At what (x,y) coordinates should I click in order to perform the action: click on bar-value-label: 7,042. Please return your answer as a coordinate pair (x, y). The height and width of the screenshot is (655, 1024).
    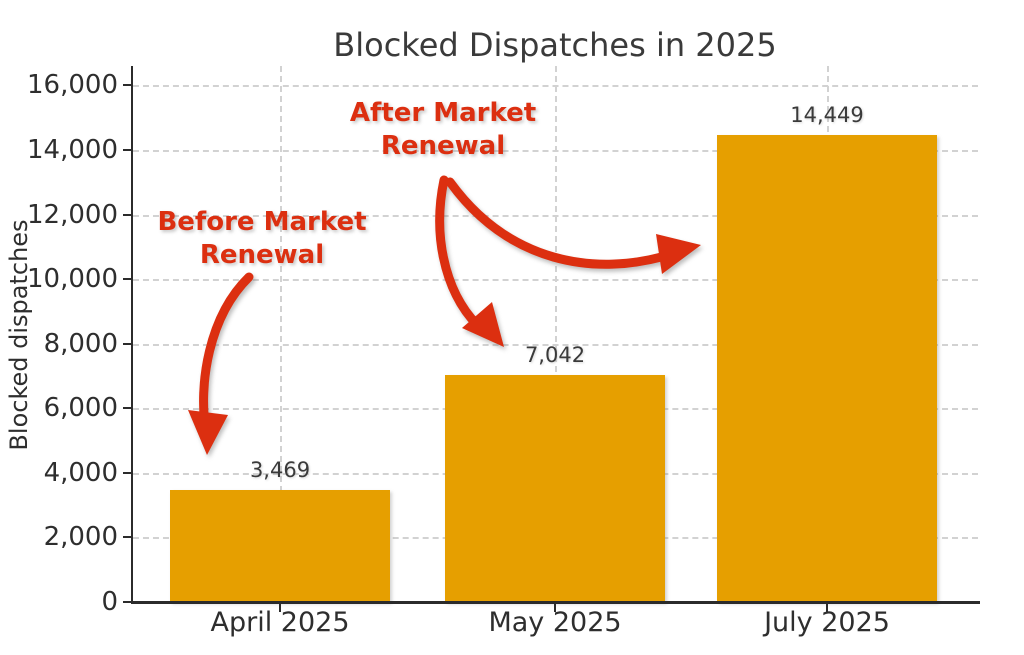
    Looking at the image, I should click on (555, 354).